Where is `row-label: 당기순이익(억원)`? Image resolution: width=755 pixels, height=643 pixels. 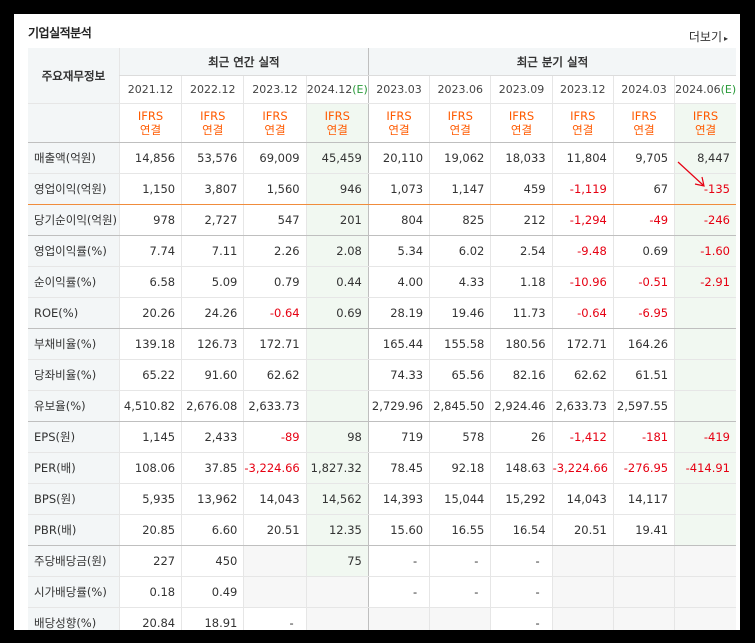
row-label: 당기순이익(억원) is located at coordinates (74, 220).